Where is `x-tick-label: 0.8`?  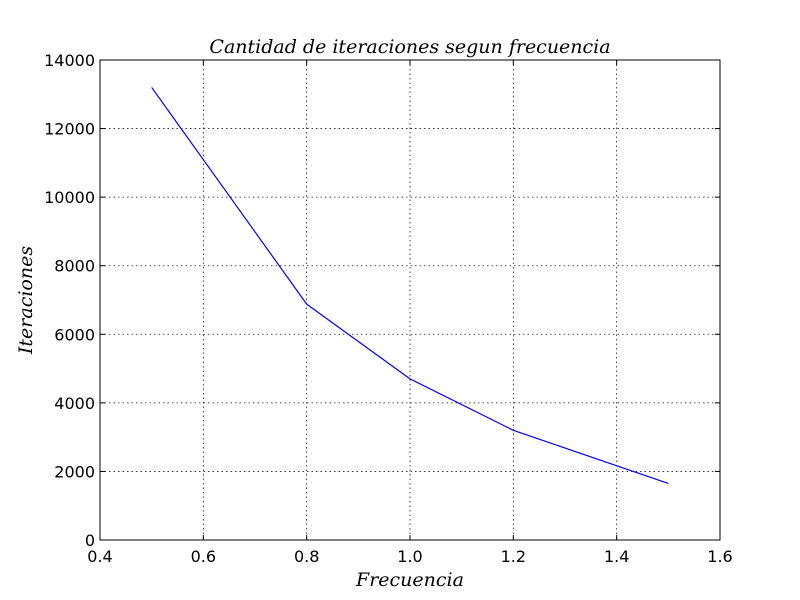
x-tick-label: 0.8 is located at coordinates (306, 556).